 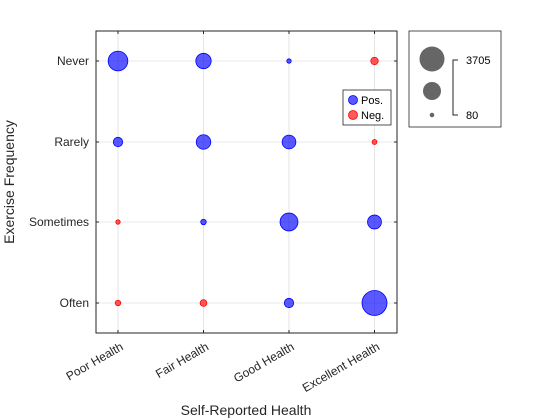 What do you see at coordinates (432, 59) in the screenshot?
I see `size-legend-large` at bounding box center [432, 59].